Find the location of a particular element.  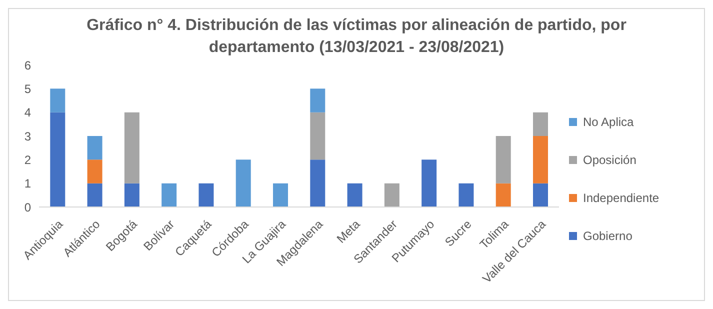

y-tick-label: 2 is located at coordinates (28, 159).